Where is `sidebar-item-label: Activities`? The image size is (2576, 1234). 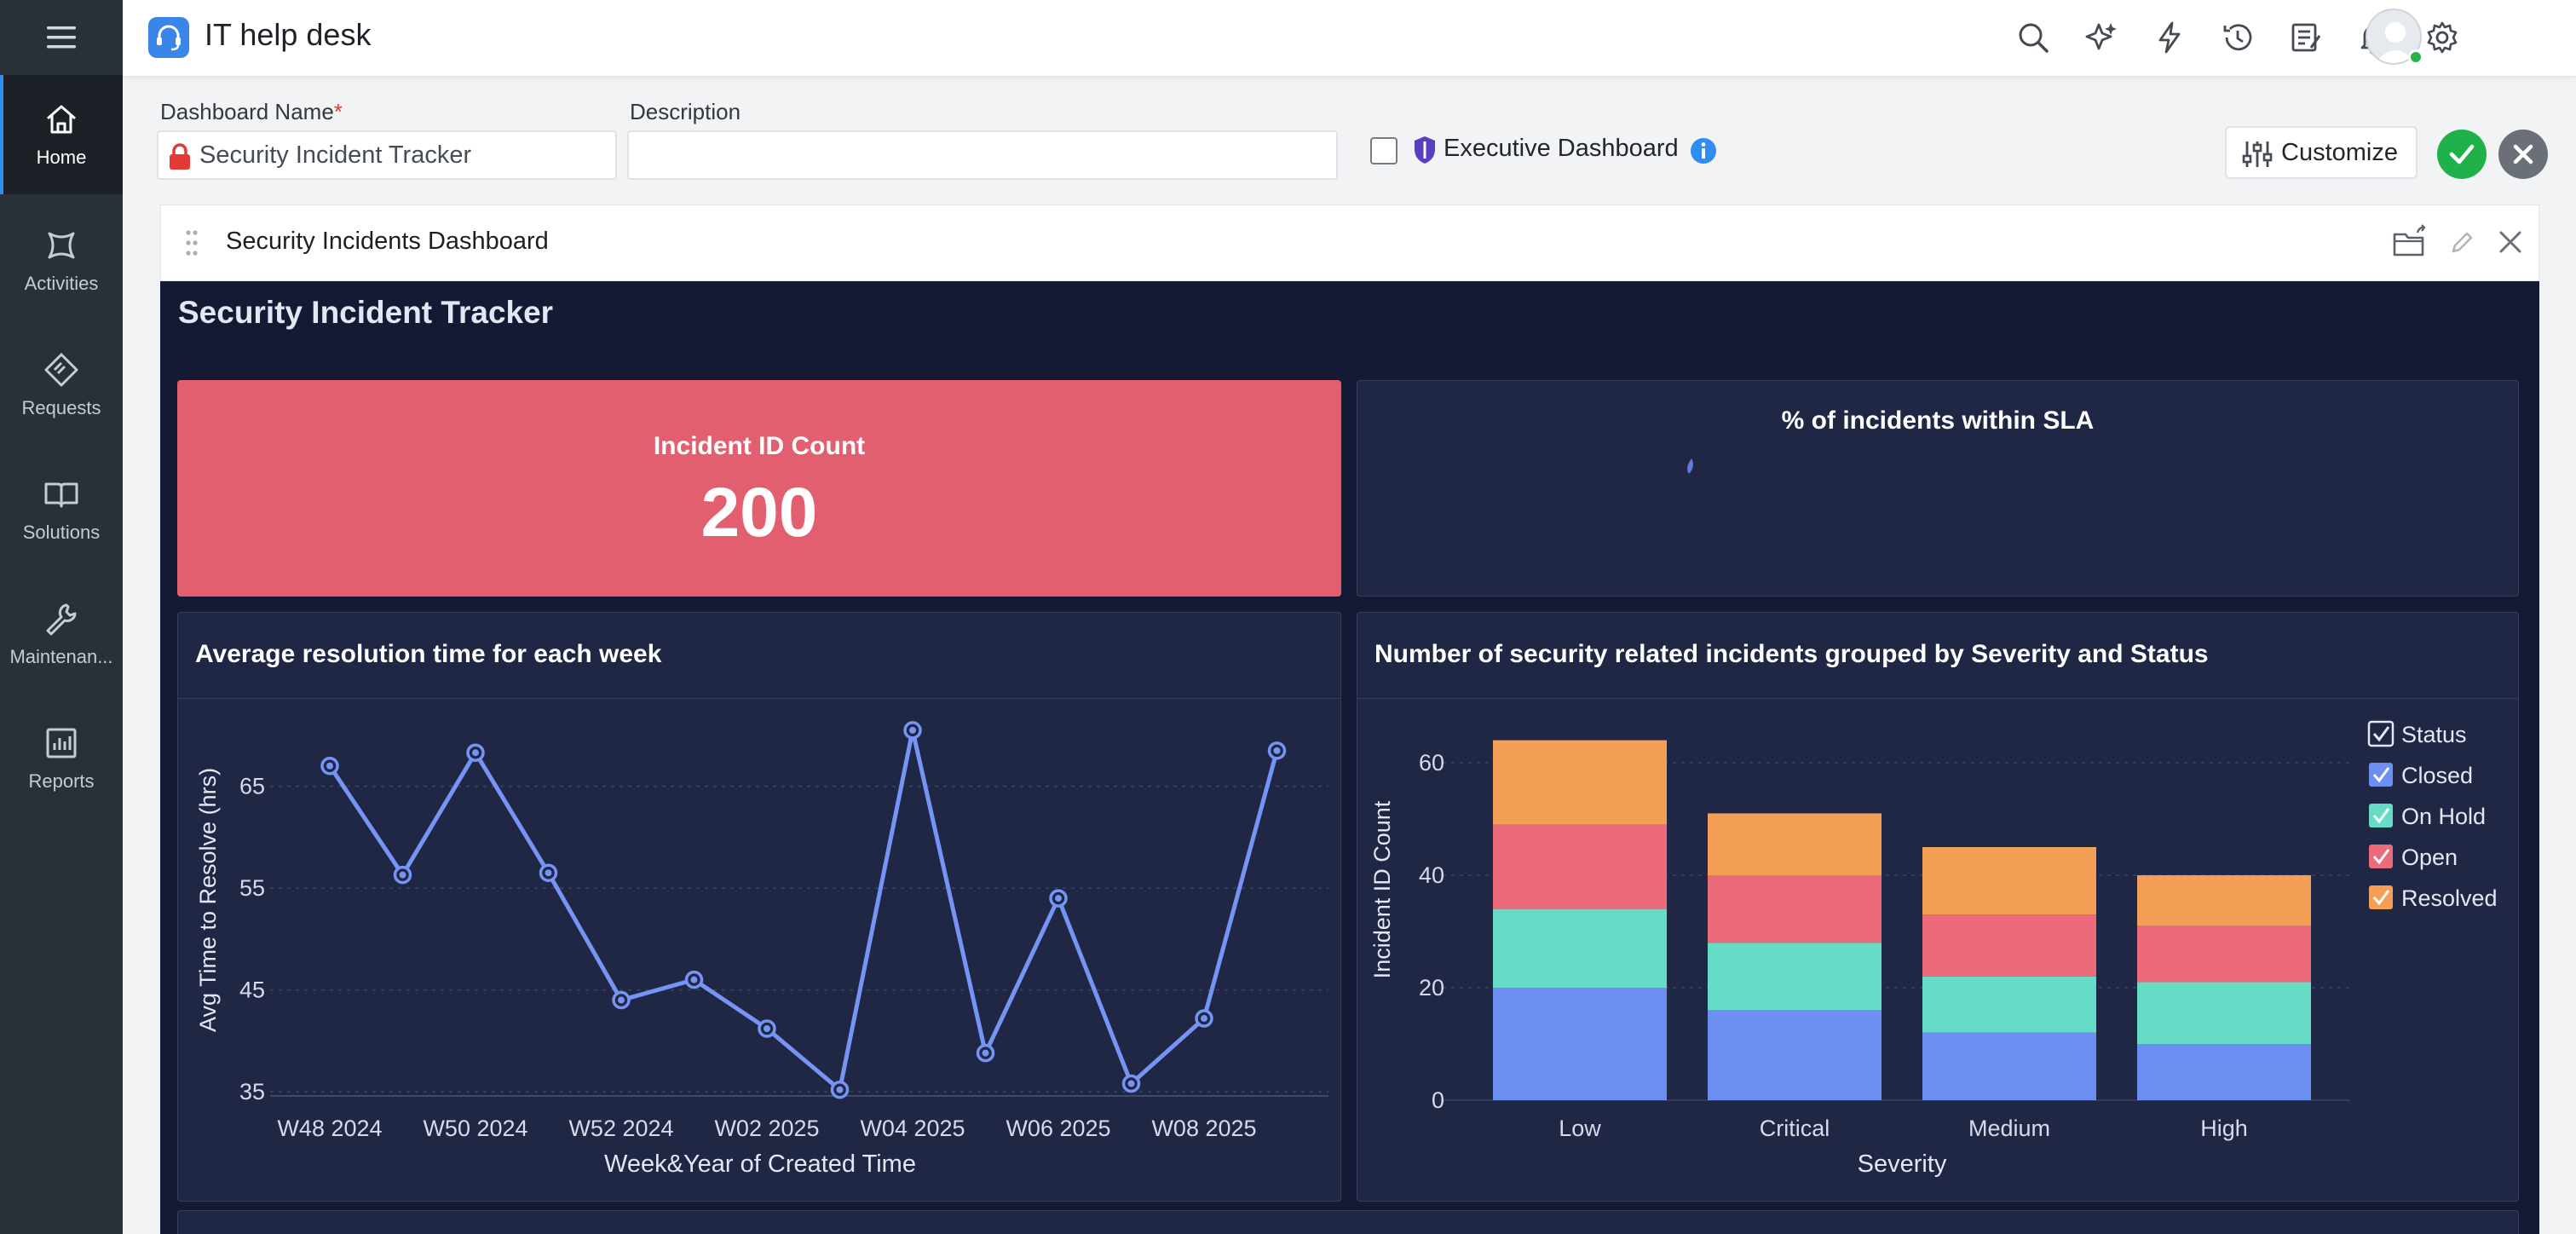 sidebar-item-label: Activities is located at coordinates (61, 283).